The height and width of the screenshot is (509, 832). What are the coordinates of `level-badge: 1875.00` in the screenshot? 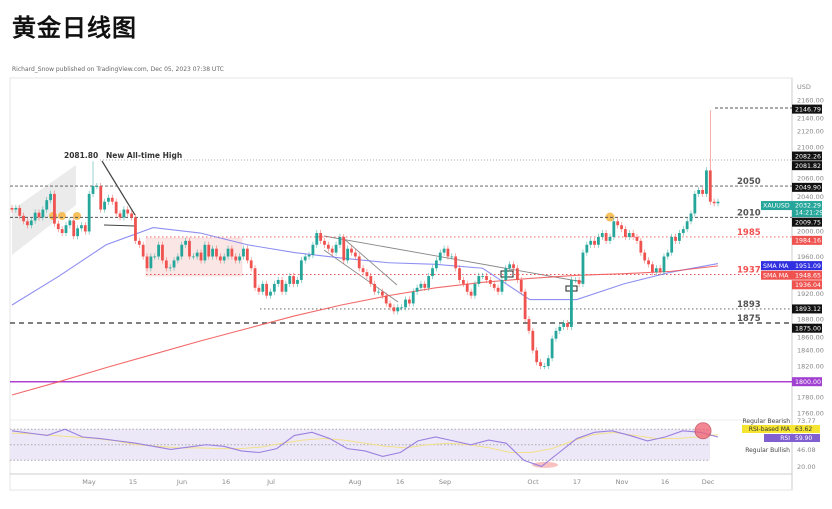 It's located at (808, 328).